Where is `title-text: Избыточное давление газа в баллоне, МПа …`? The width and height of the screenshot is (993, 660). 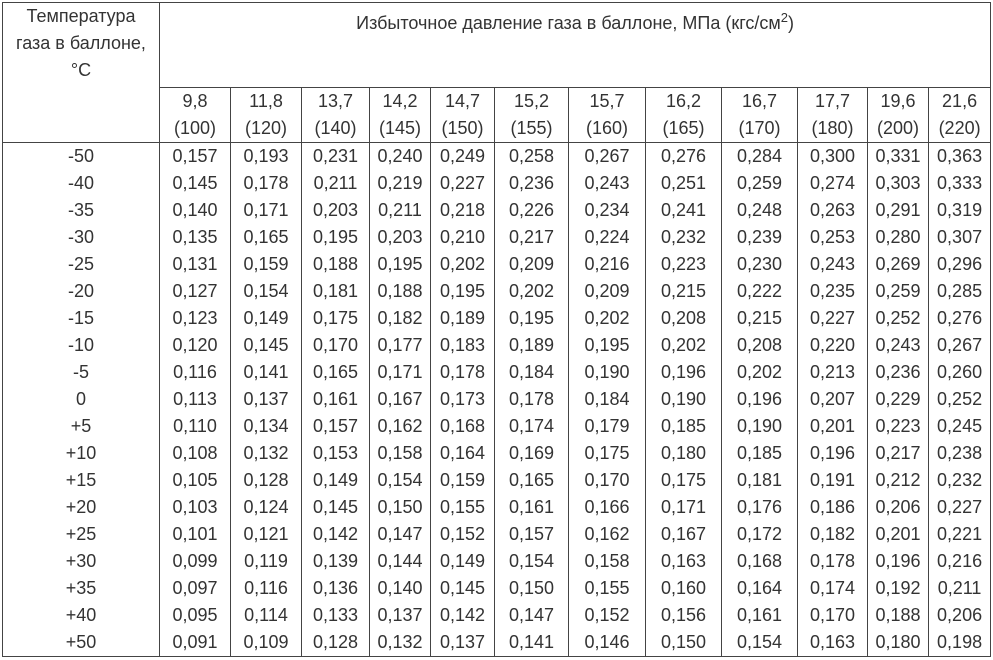 title-text: Избыточное давление газа в баллоне, МПа … is located at coordinates (568, 23).